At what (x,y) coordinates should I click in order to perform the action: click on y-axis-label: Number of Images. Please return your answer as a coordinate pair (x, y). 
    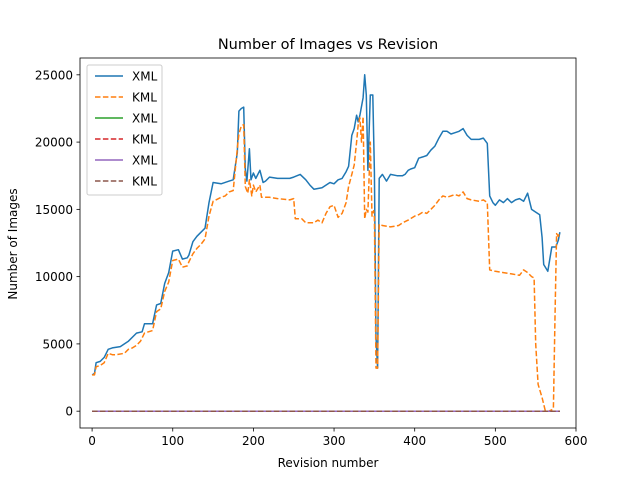
    Looking at the image, I should click on (13, 243).